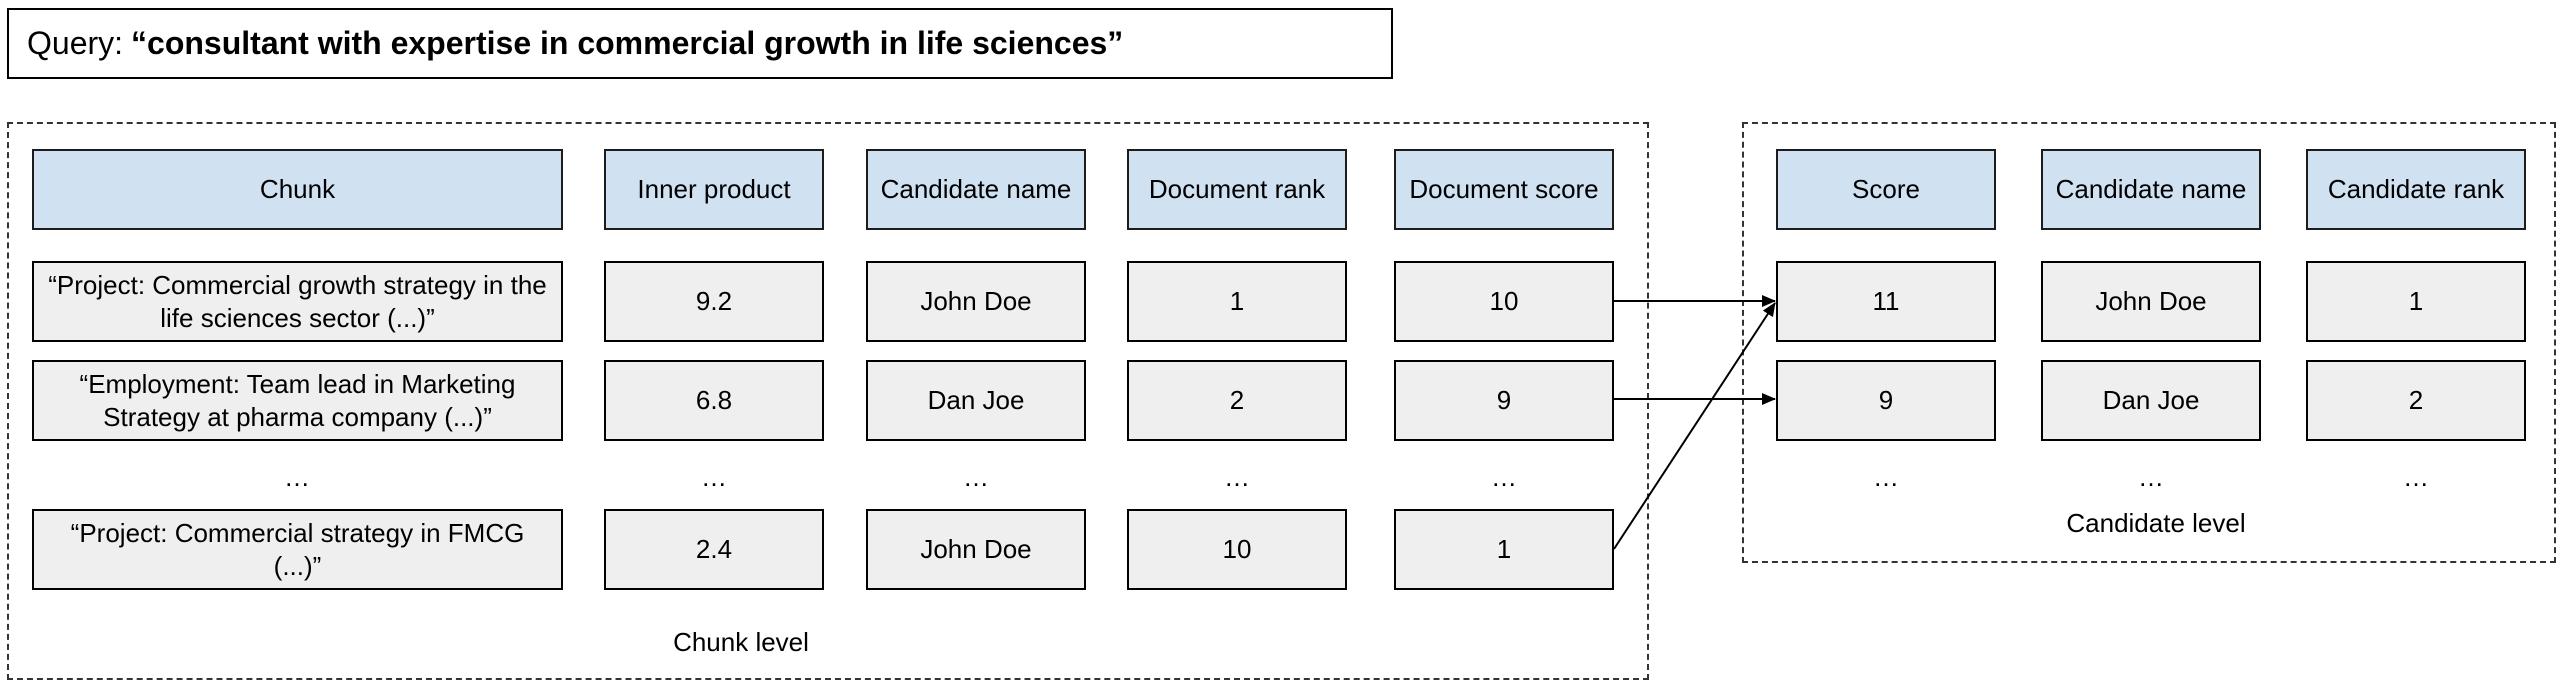 This screenshot has width=2562, height=688. I want to click on chunk-row-3-candidate-name: John Doe, so click(976, 549).